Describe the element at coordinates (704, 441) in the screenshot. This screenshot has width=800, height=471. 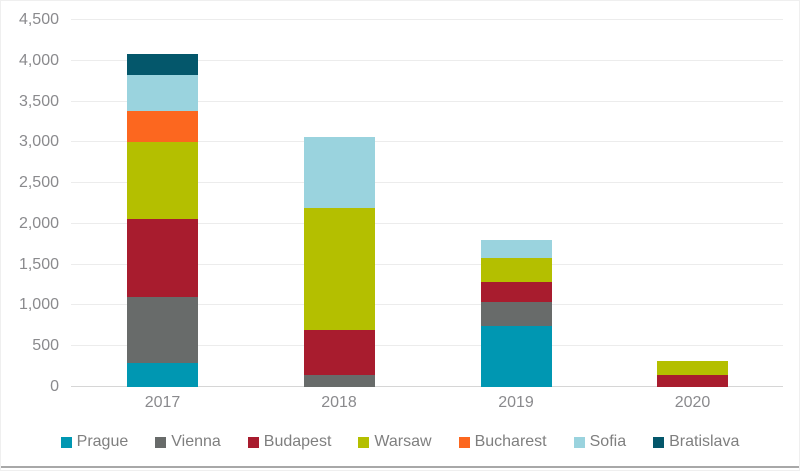
I see `legend-label: Bratislava` at that location.